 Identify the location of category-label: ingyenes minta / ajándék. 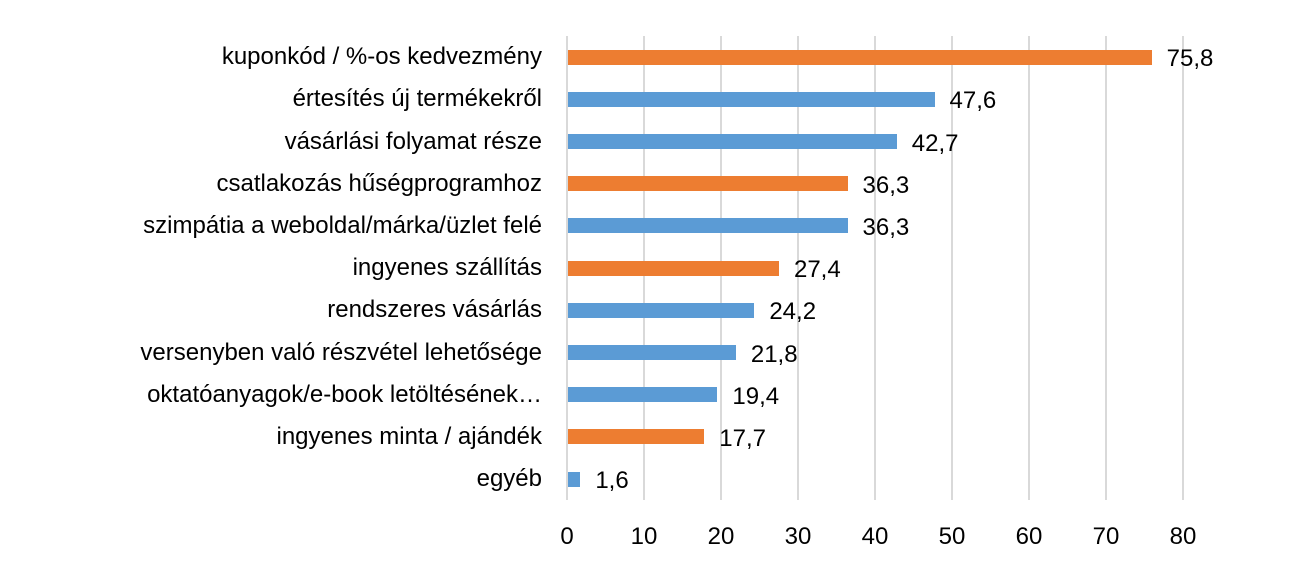
(409, 436).